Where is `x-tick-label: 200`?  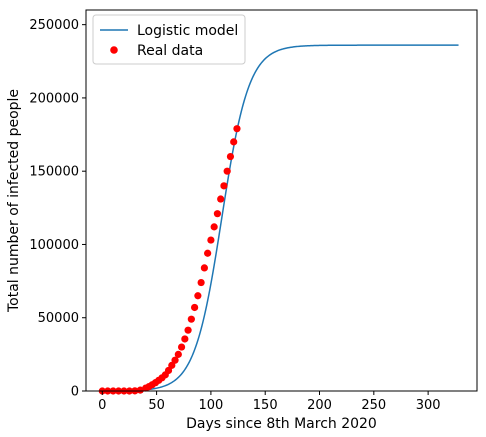
x-tick-label: 200 is located at coordinates (319, 405).